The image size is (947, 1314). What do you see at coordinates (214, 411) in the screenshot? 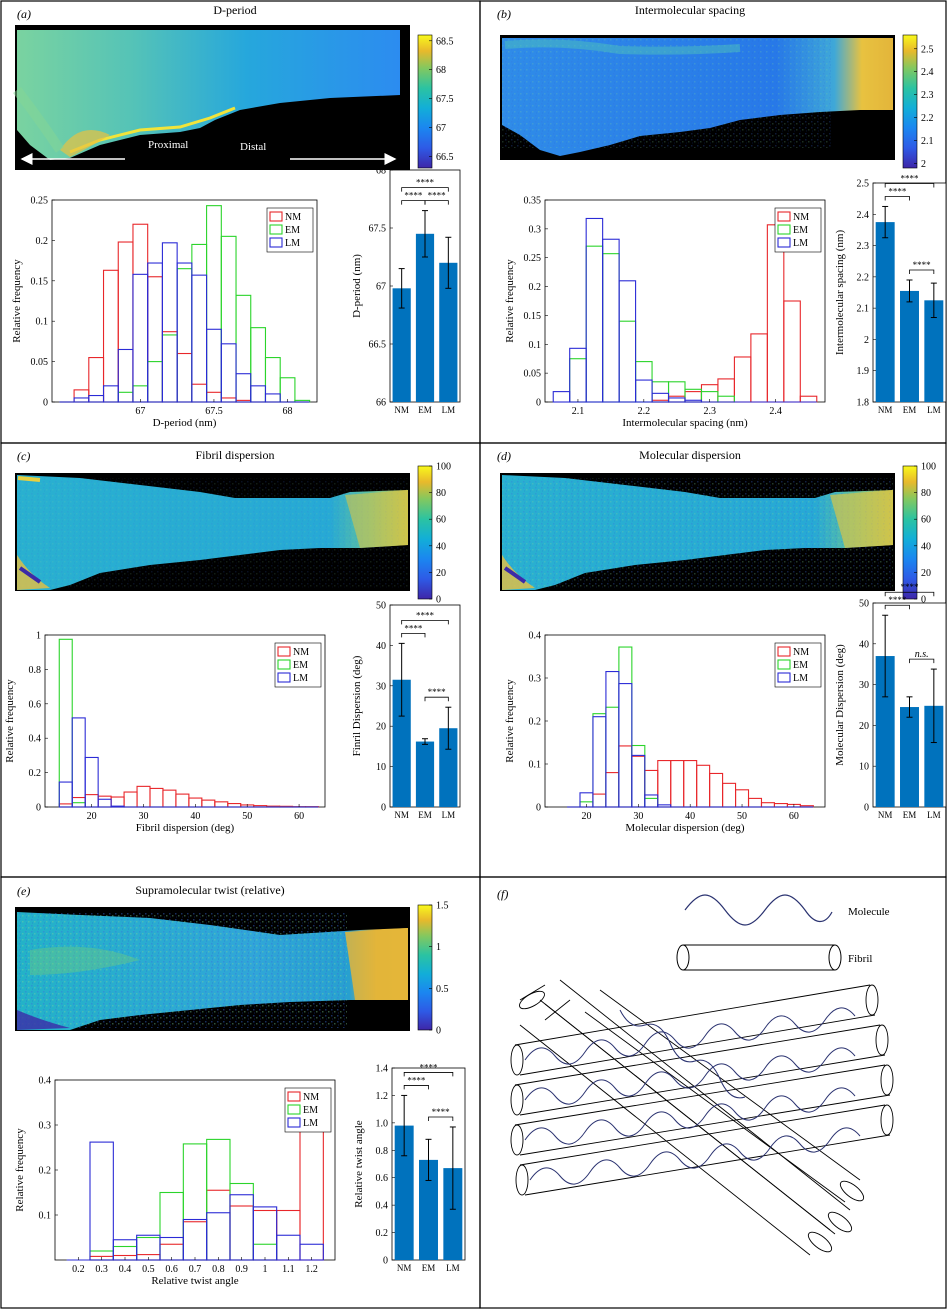
I see `histogram-xtick-label: 67.5` at bounding box center [214, 411].